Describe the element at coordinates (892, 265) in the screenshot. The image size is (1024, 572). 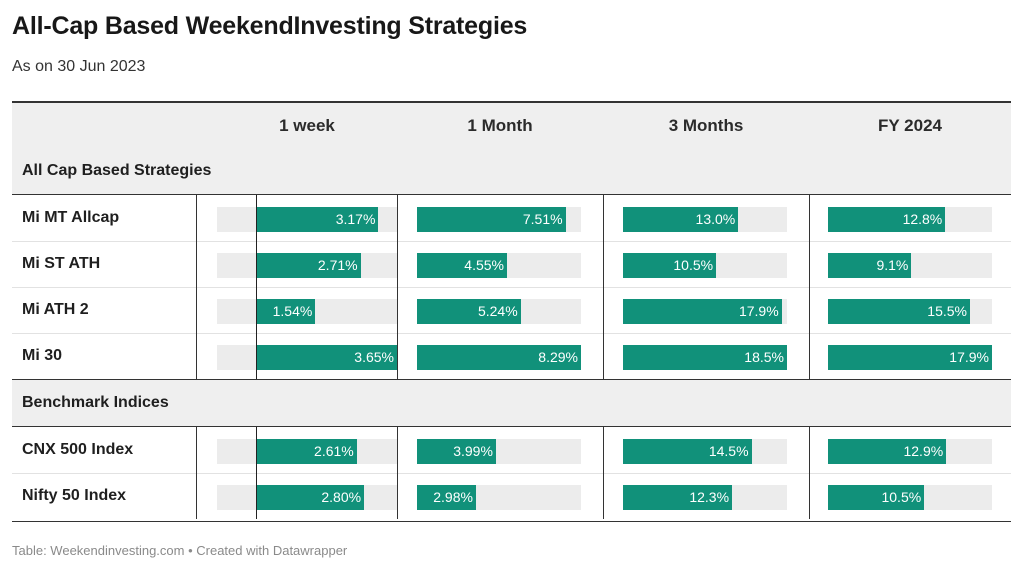
I see `value-label-fy-2024: 9.1%` at that location.